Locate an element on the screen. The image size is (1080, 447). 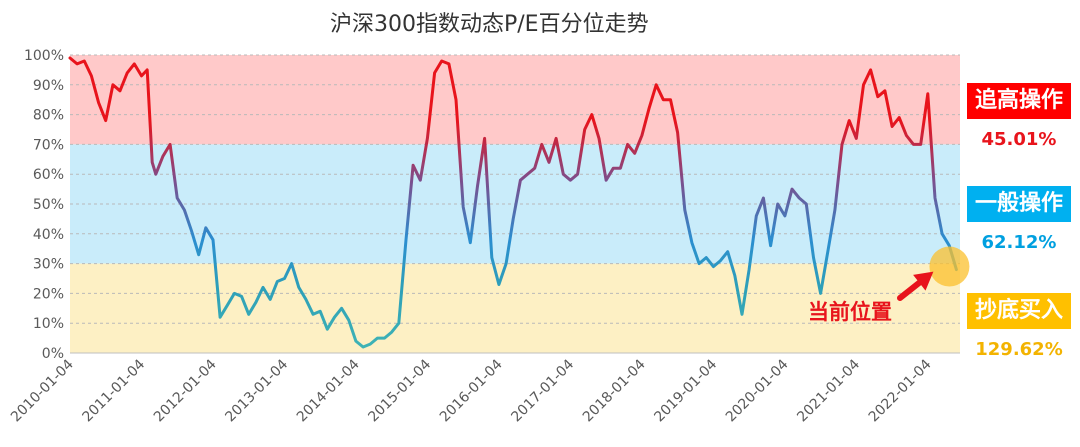
x-tick-group: 2022-01-04 is located at coordinates (900, 390).